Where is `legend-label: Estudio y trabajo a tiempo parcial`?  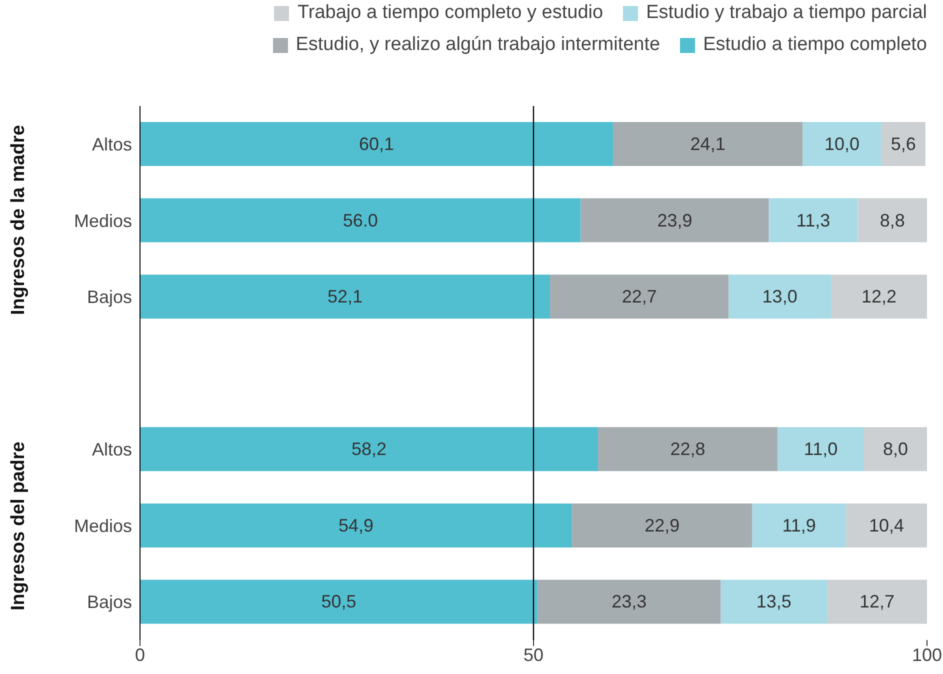
legend-label: Estudio y trabajo a tiempo parcial is located at coordinates (786, 13).